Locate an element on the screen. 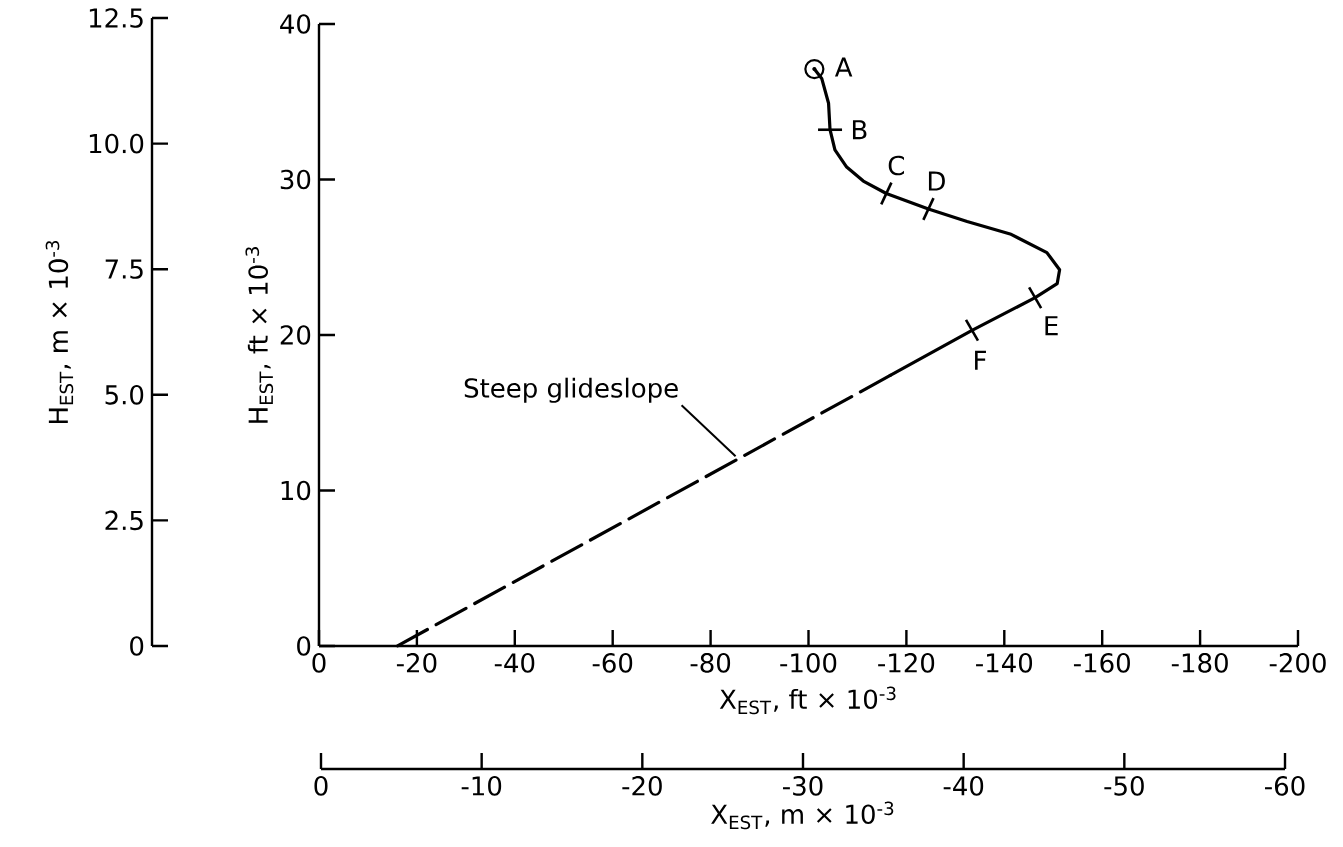  y-tick-label: 10 is located at coordinates (296, 490).